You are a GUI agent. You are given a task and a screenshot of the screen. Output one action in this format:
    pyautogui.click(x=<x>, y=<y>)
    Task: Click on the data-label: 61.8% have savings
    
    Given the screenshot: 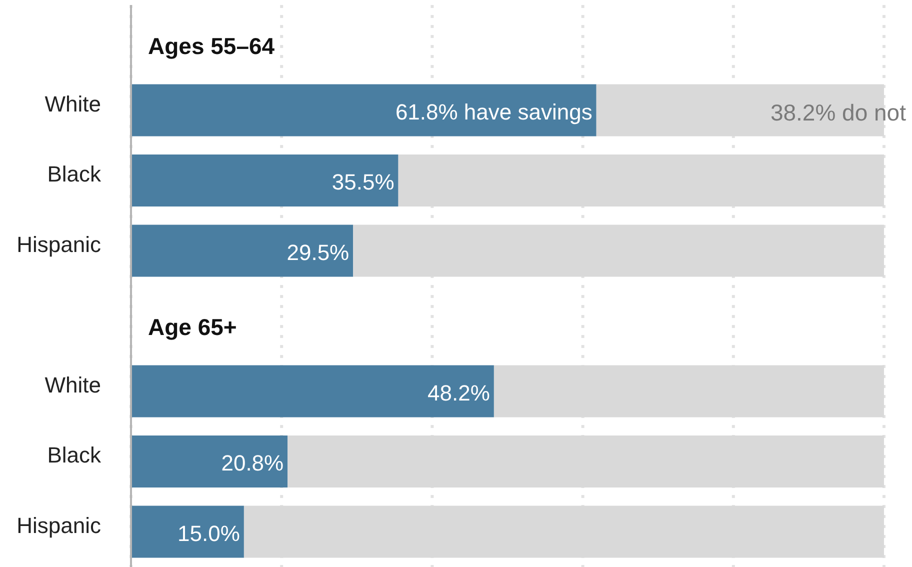 What is the action you would take?
    pyautogui.click(x=493, y=111)
    